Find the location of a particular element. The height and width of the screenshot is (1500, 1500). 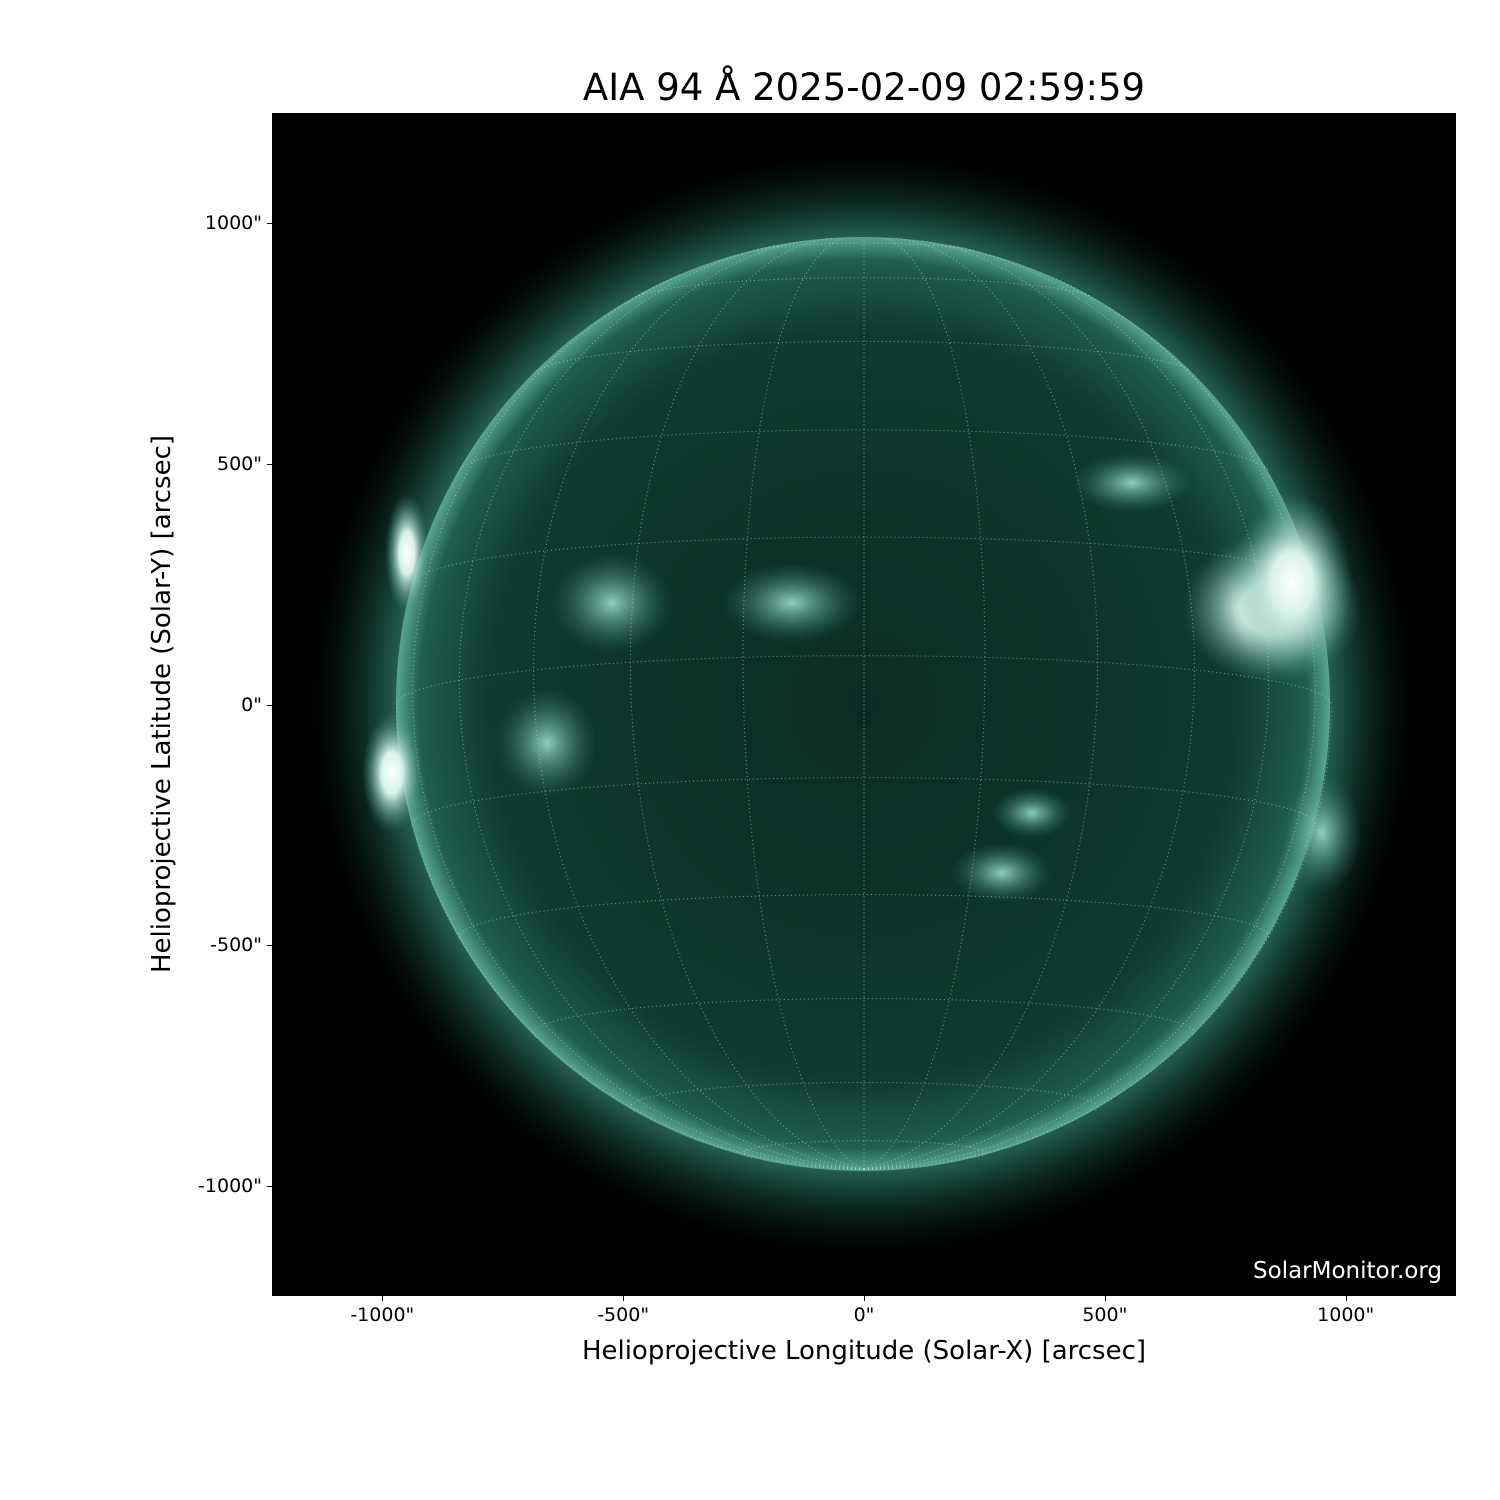

y-tick-label: -500" is located at coordinates (236, 945).